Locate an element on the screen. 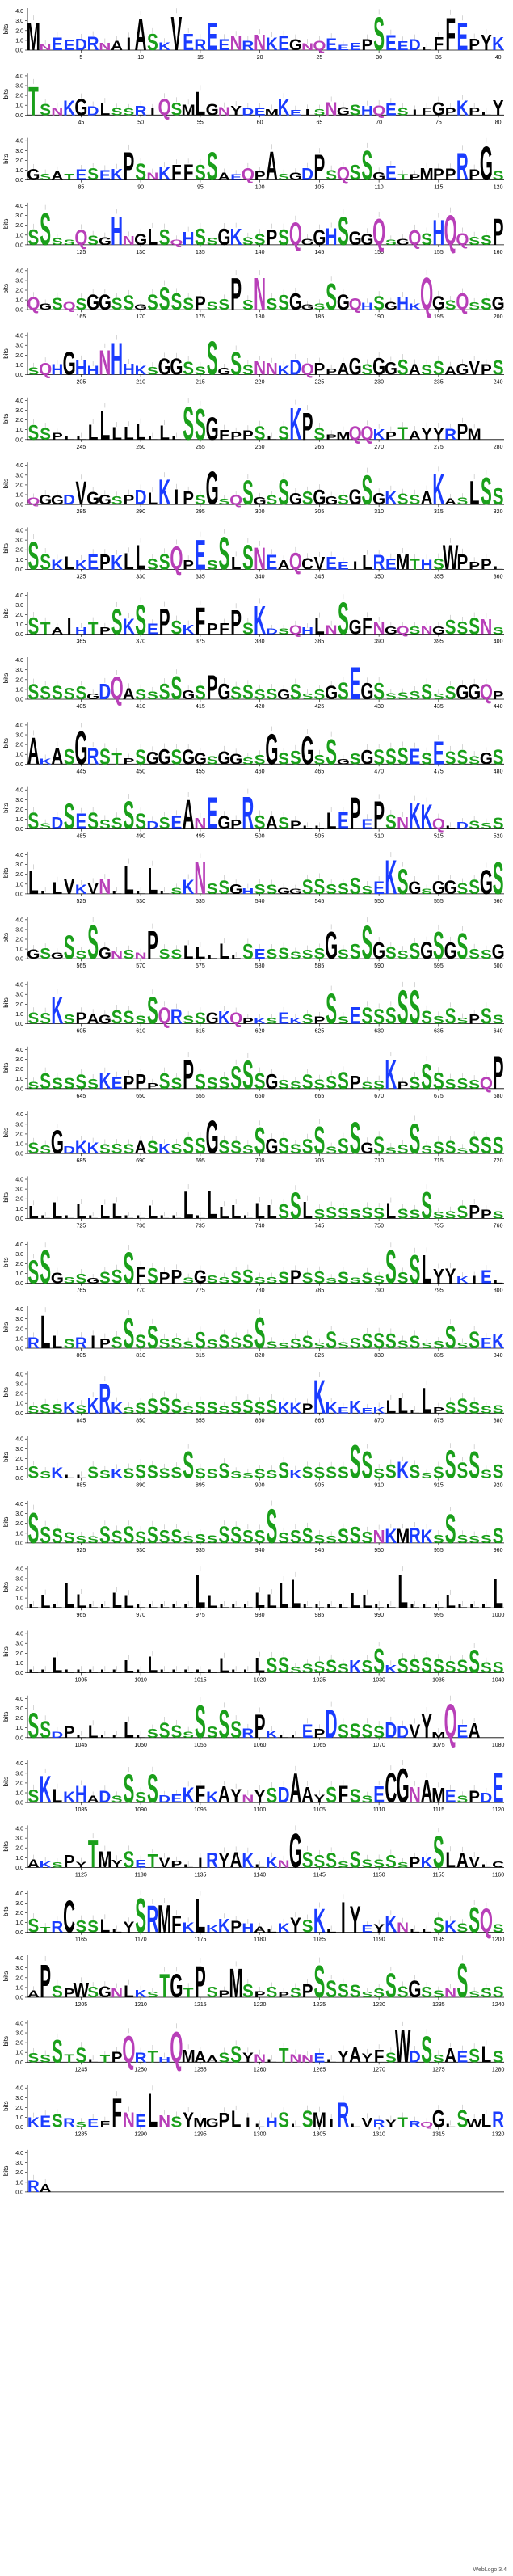 The image size is (513, 2576). x-tick-label: 345 is located at coordinates (320, 577).